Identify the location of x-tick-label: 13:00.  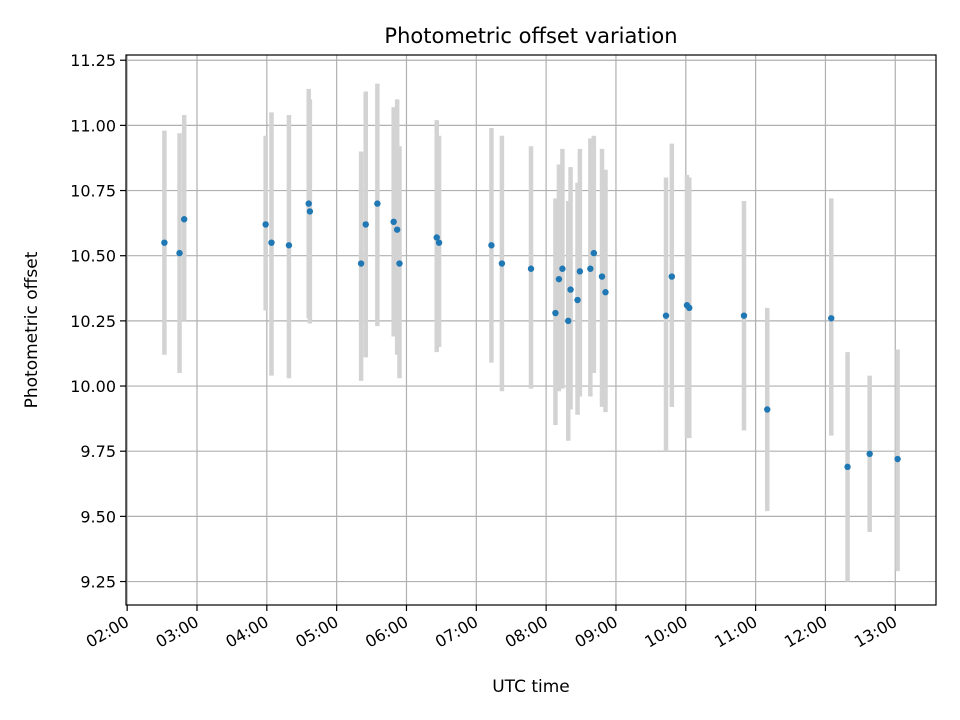
(875, 632).